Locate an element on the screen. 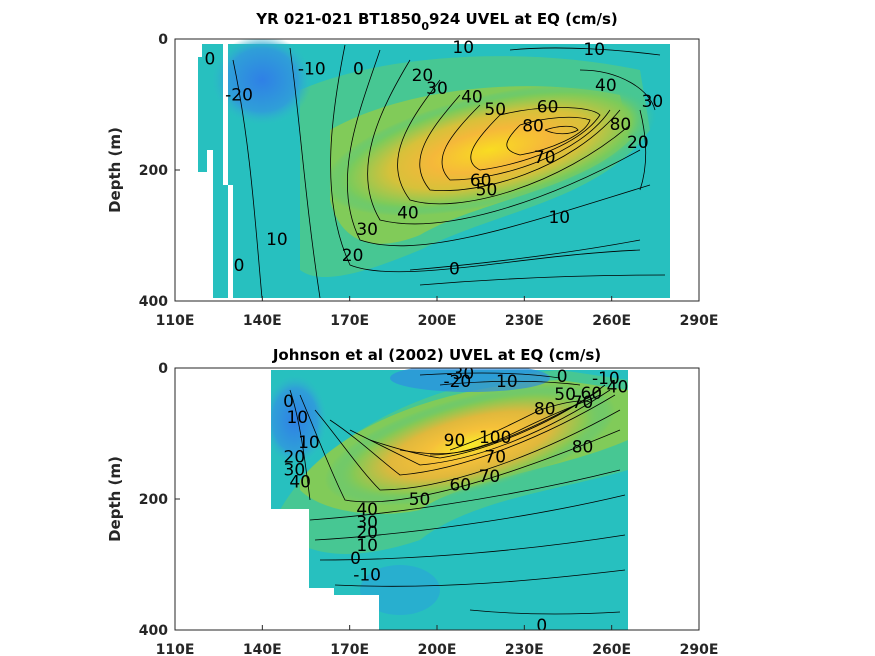 Image resolution: width=875 pixels, height=656 pixels. panel-1-y-ticks: 0 200 400 is located at coordinates (159, 171).